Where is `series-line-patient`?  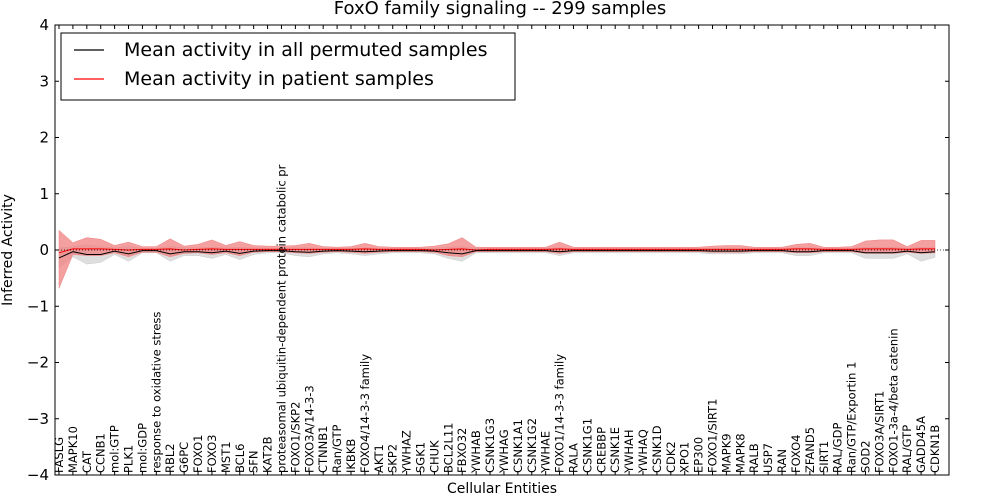 series-line-patient is located at coordinates (496, 251).